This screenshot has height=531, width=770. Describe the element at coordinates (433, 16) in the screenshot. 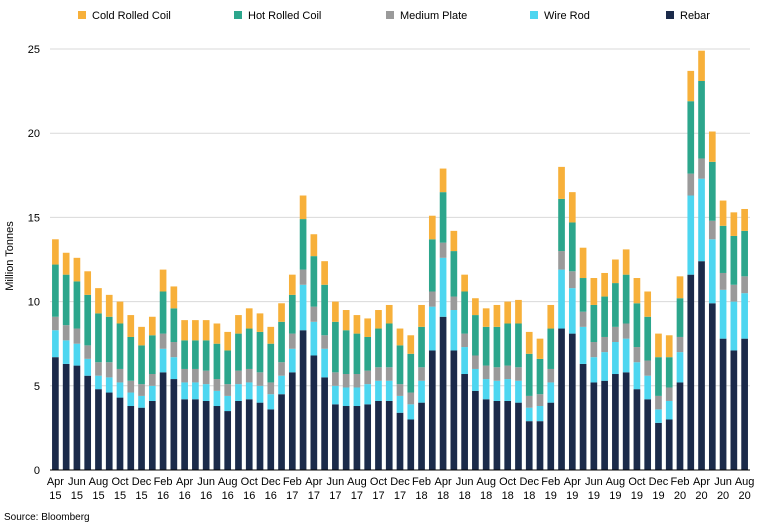

I see `legend-label: Medium Plate` at that location.